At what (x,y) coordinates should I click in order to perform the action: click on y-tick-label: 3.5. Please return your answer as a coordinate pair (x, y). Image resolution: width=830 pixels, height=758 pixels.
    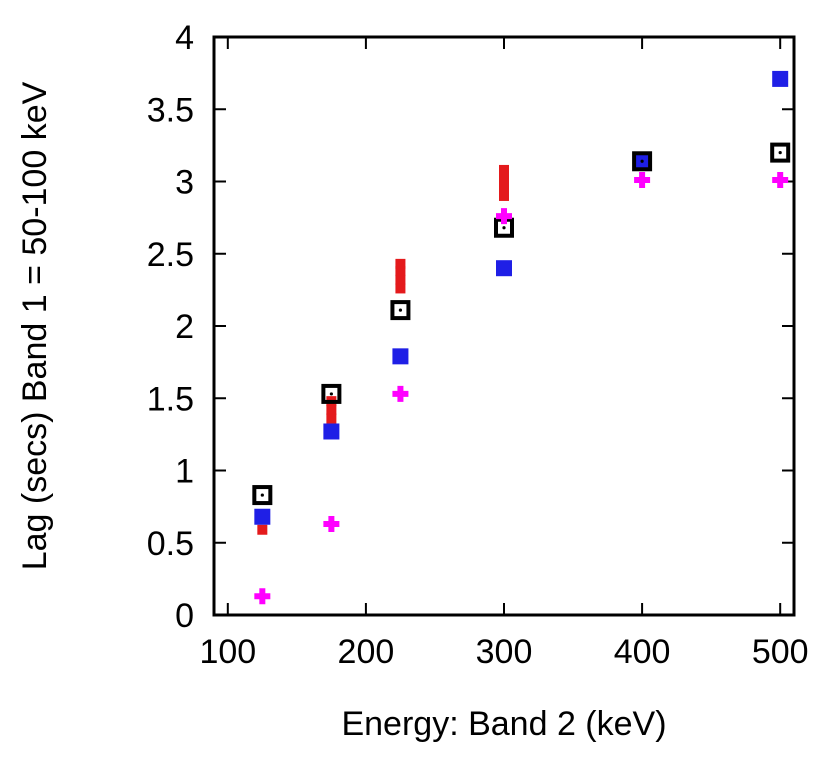
    Looking at the image, I should click on (170, 110).